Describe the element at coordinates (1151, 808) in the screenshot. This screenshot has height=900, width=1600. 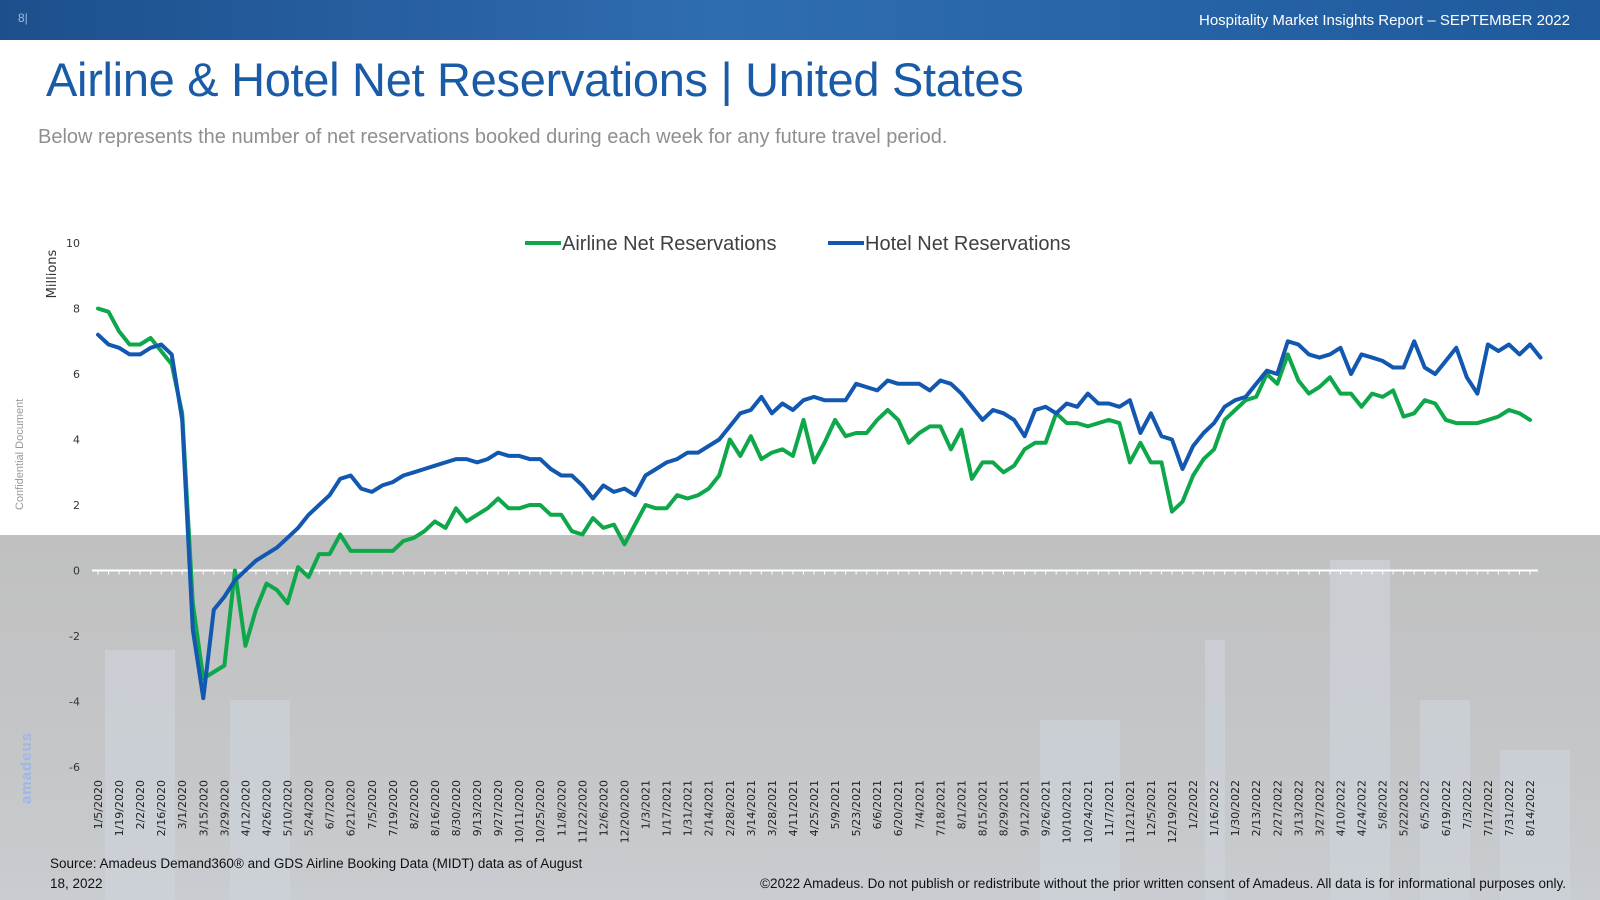
I see `x-tick-label: 12/5/2021` at that location.